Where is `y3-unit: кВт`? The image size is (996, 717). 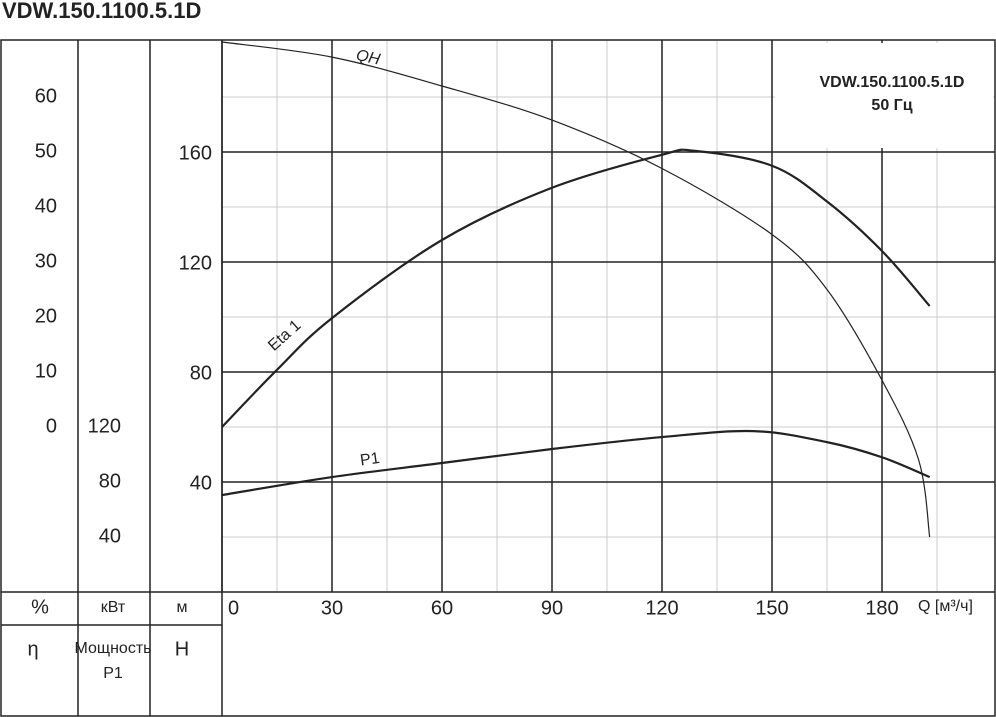 y3-unit: кВт is located at coordinates (113, 607).